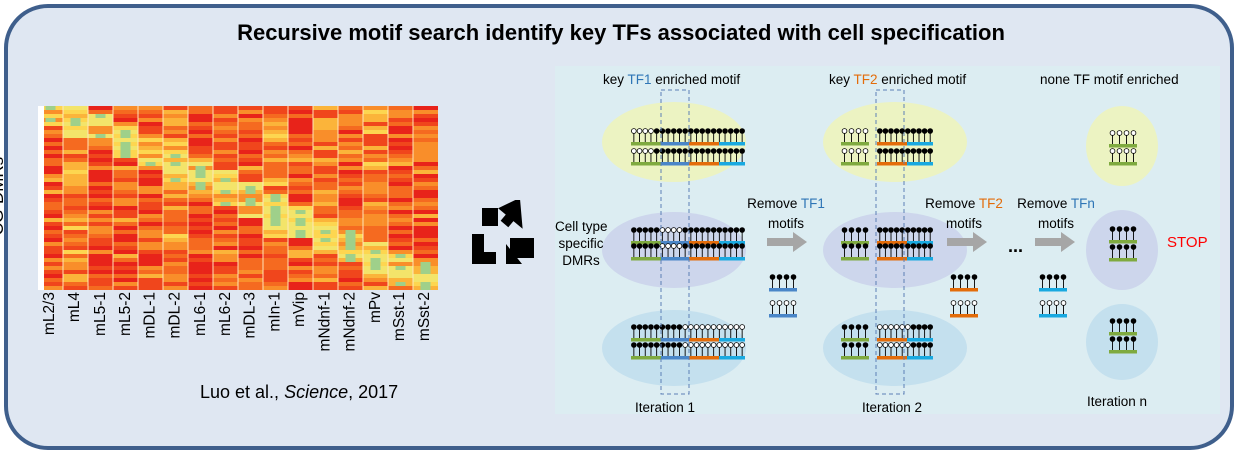 The width and height of the screenshot is (1242, 458). Describe the element at coordinates (41, 198) in the screenshot. I see `heatmap-left-strip` at that location.